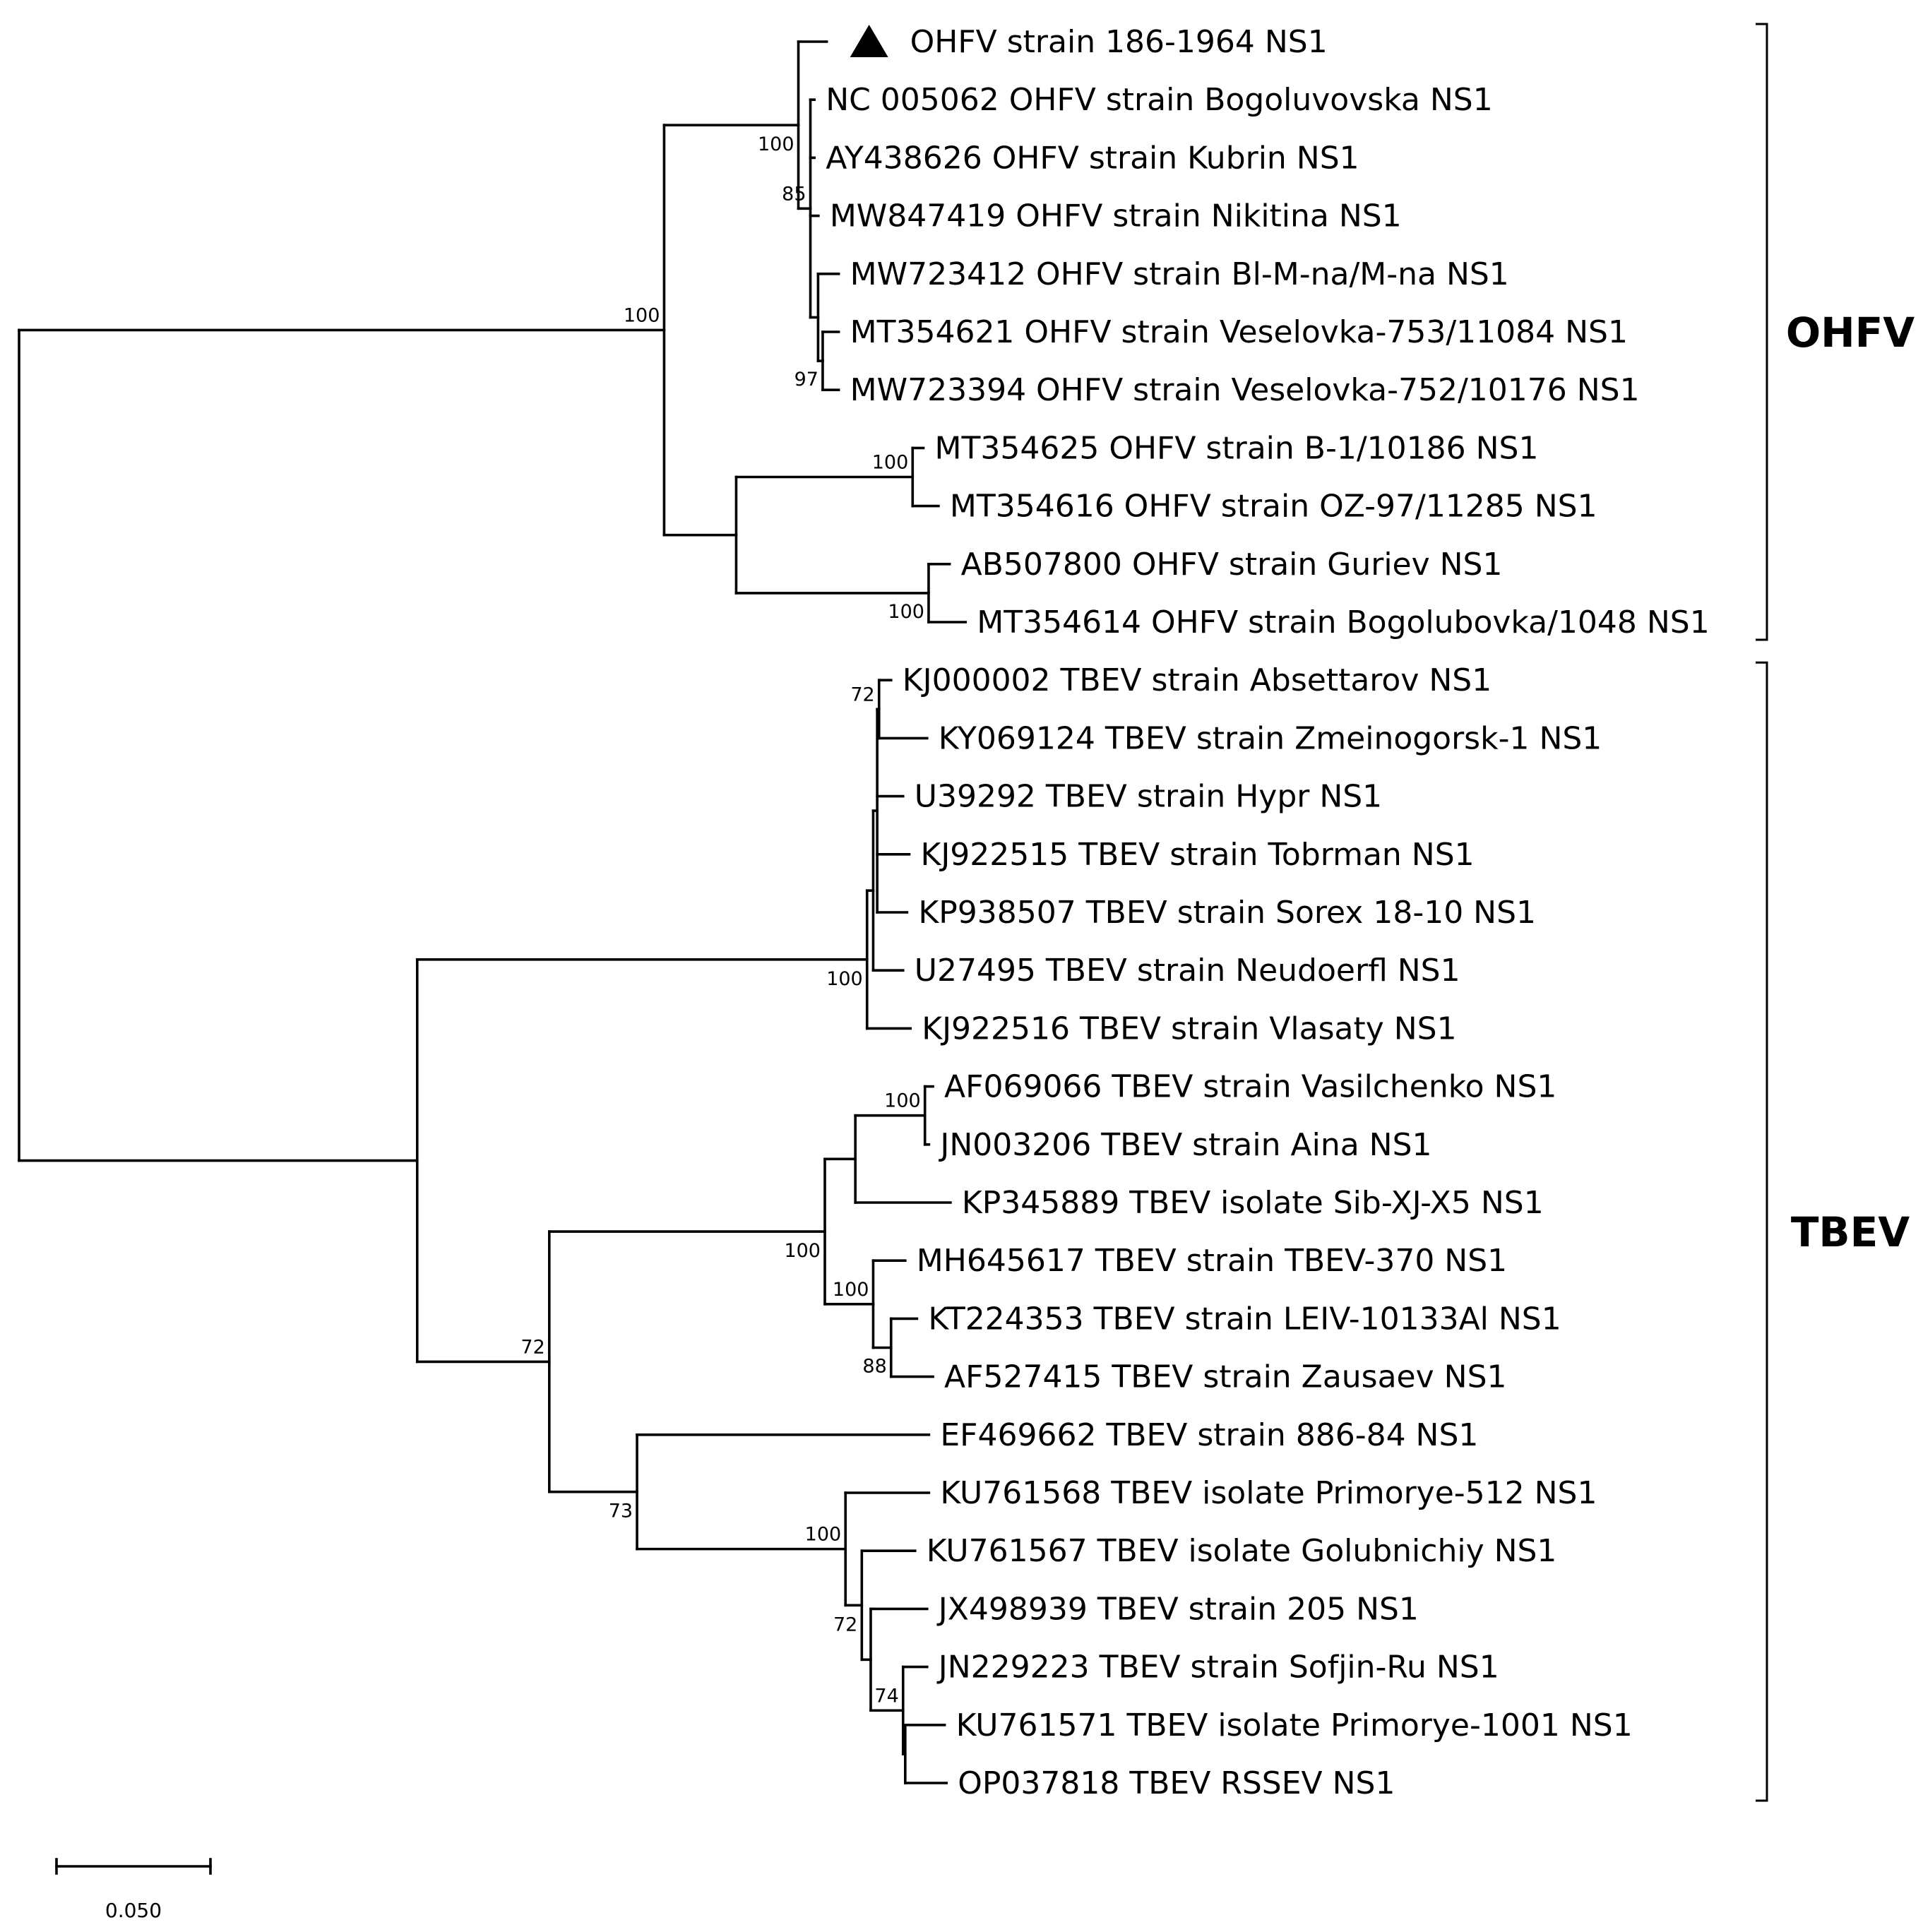  What do you see at coordinates (1197, 855) in the screenshot?
I see `taxon-label: KJ922515 TBEV strain Tobrman NS1` at bounding box center [1197, 855].